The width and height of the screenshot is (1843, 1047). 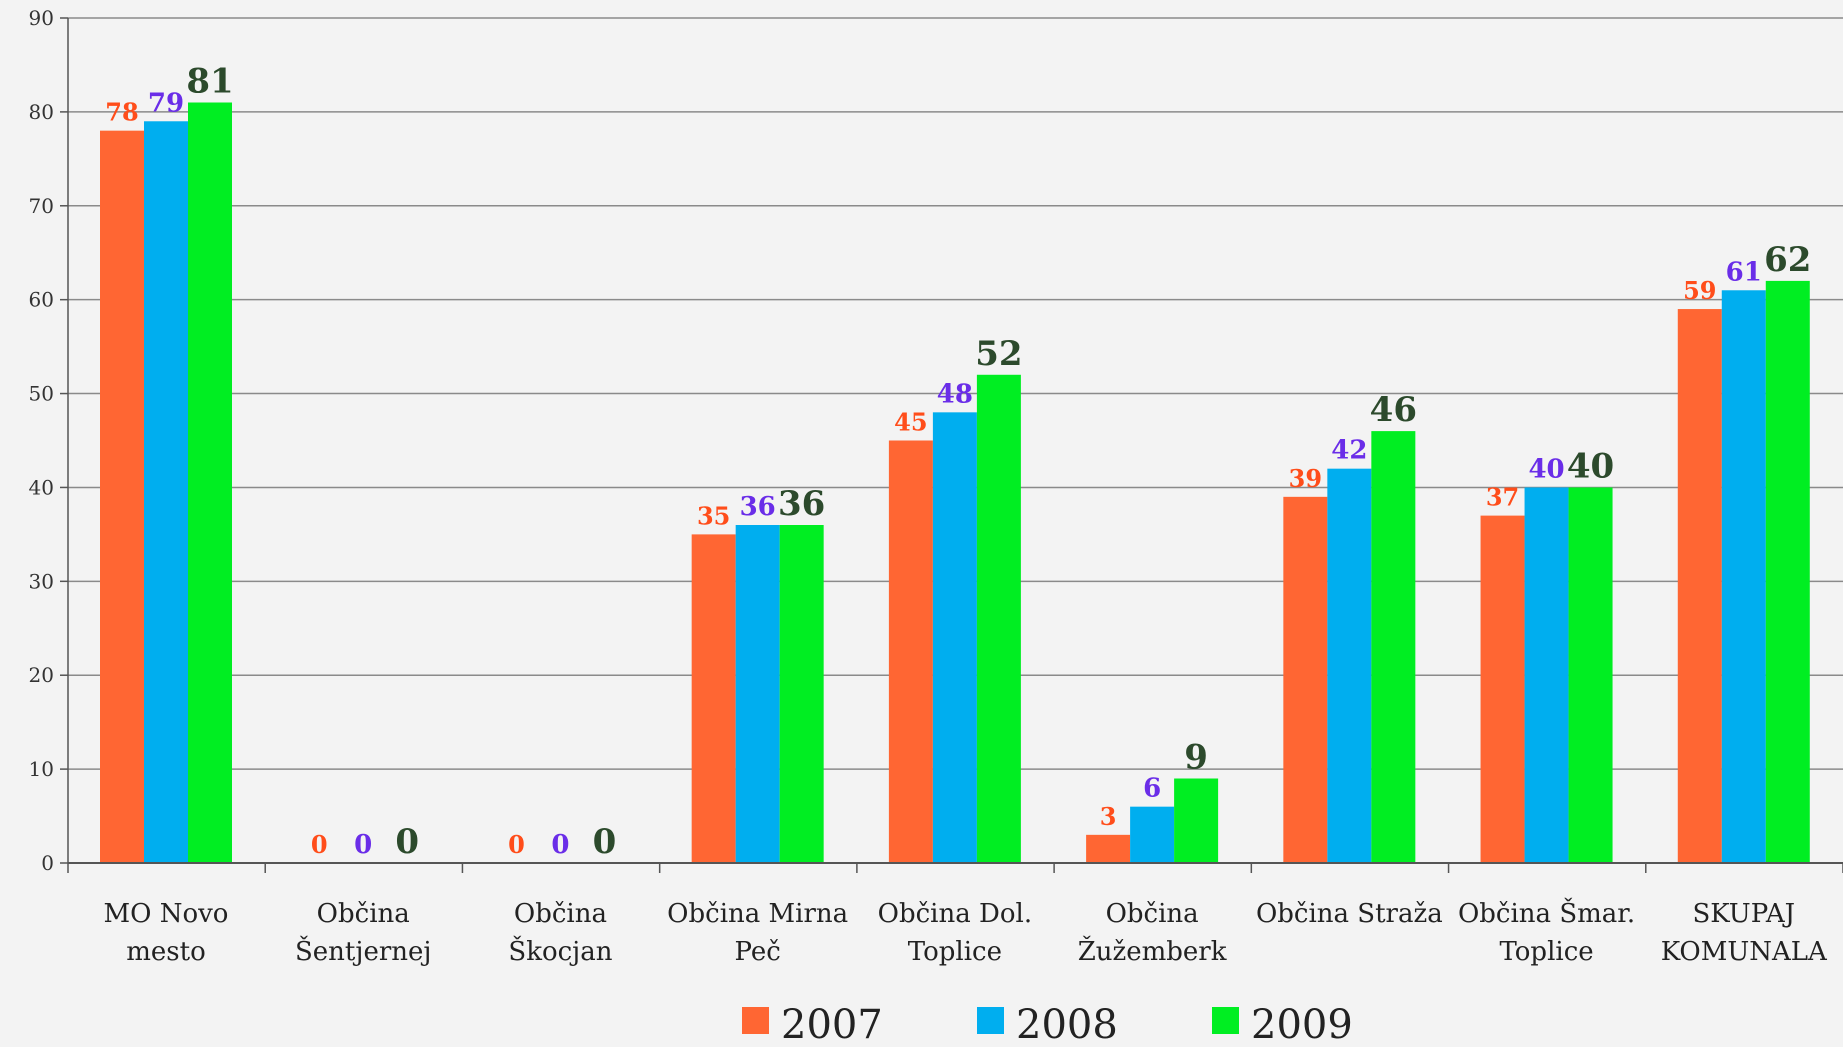 I want to click on category-label: mesto, so click(x=166, y=952).